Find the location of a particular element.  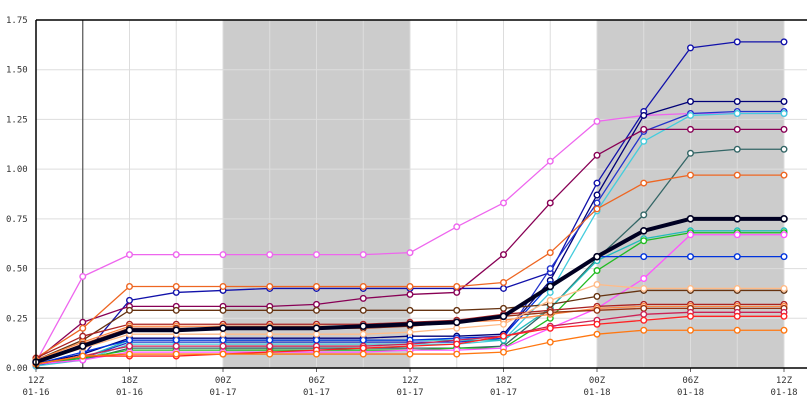

x-tick-hour-2: 00Z is located at coordinates (223, 381).